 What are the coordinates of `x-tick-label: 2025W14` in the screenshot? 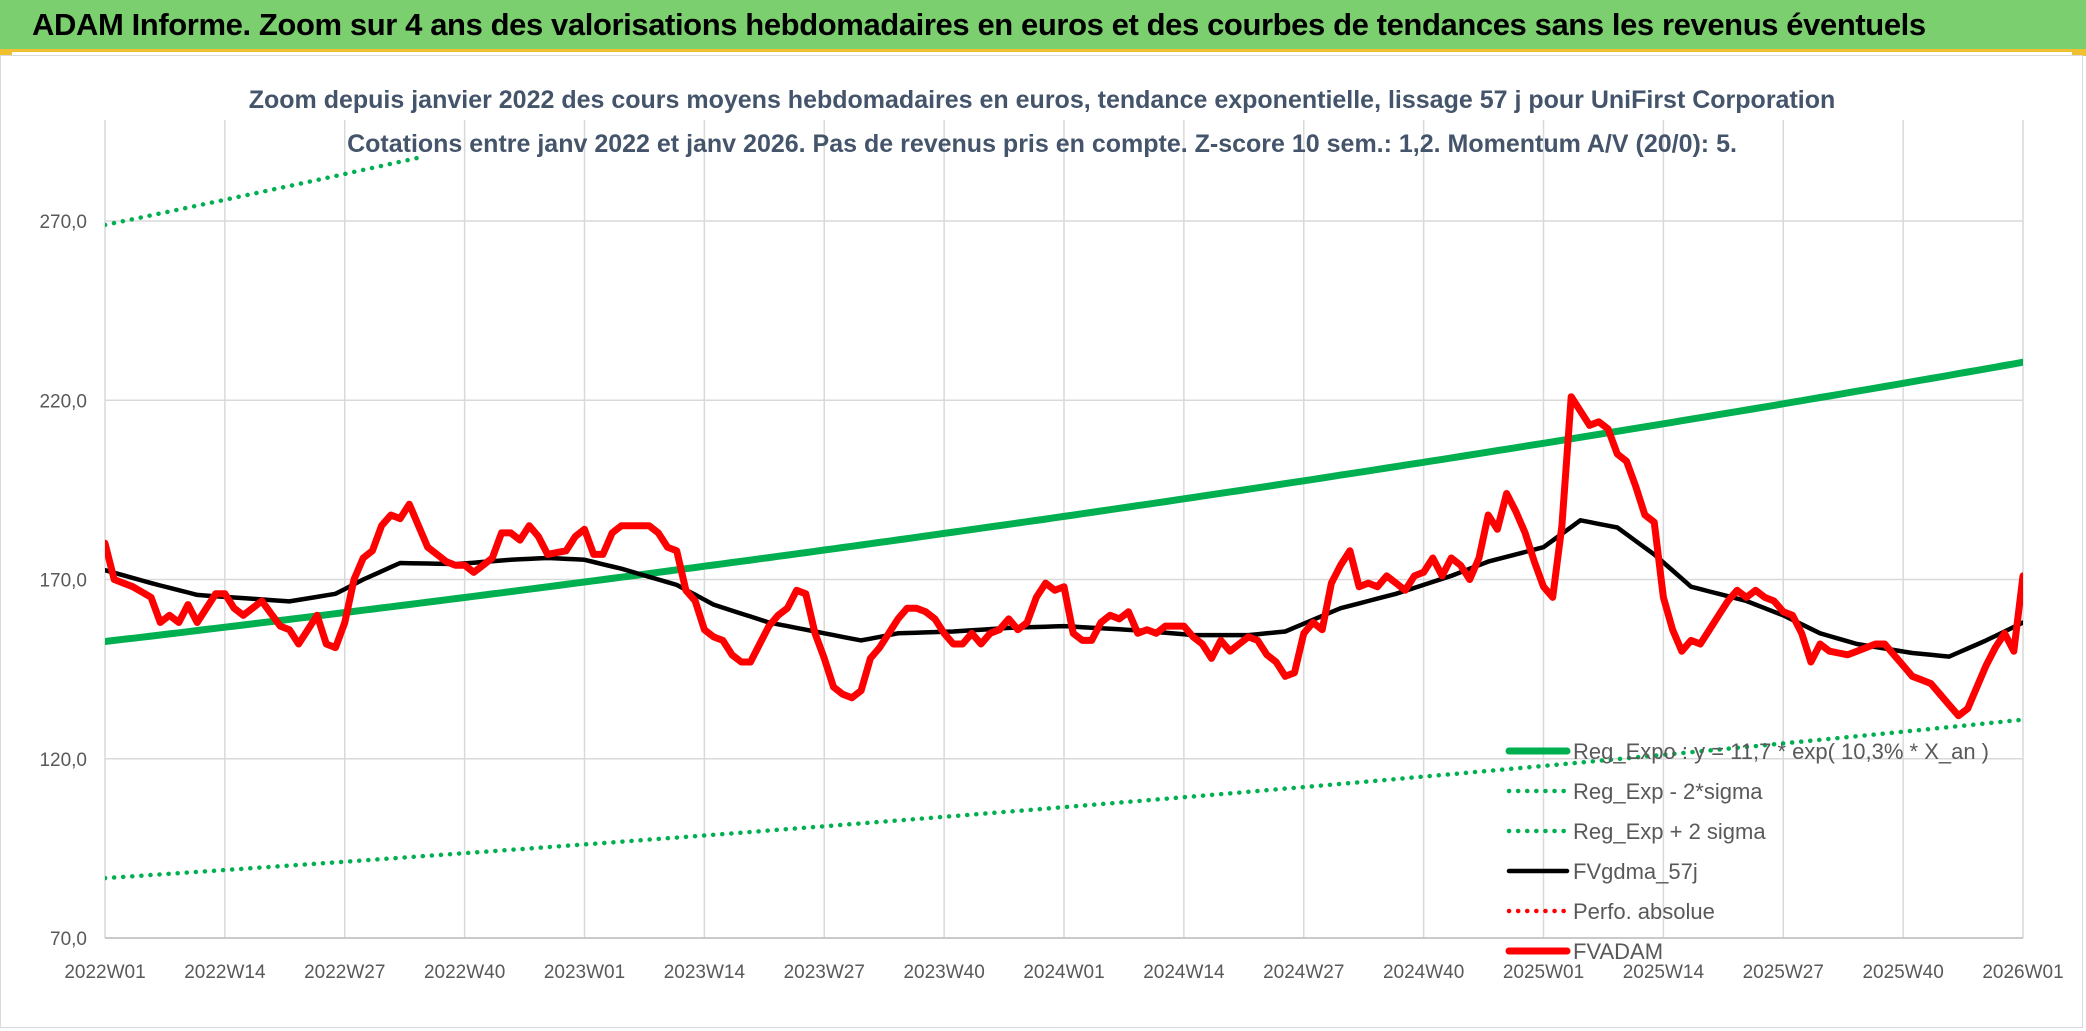 It's located at (1664, 972).